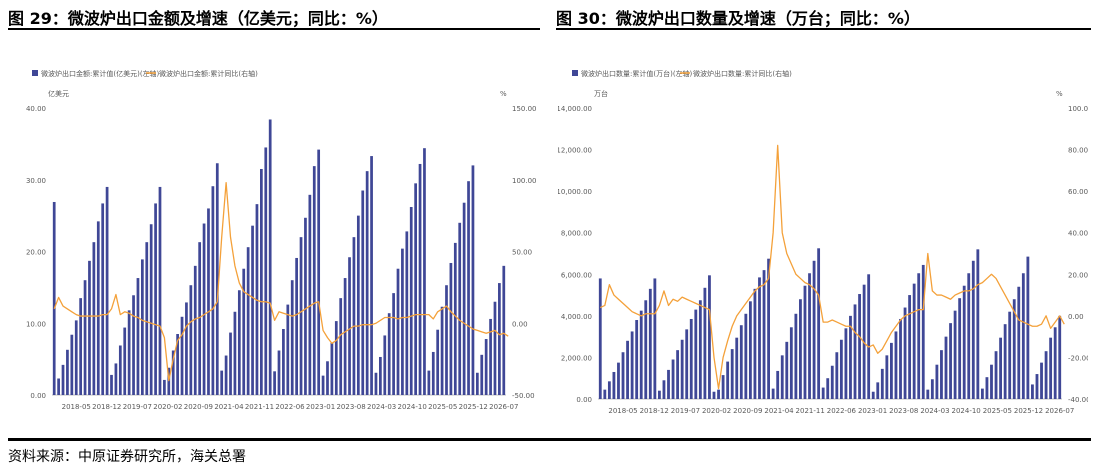  Describe the element at coordinates (35, 73) in the screenshot. I see `chart1-legend-bar-swatch` at that location.